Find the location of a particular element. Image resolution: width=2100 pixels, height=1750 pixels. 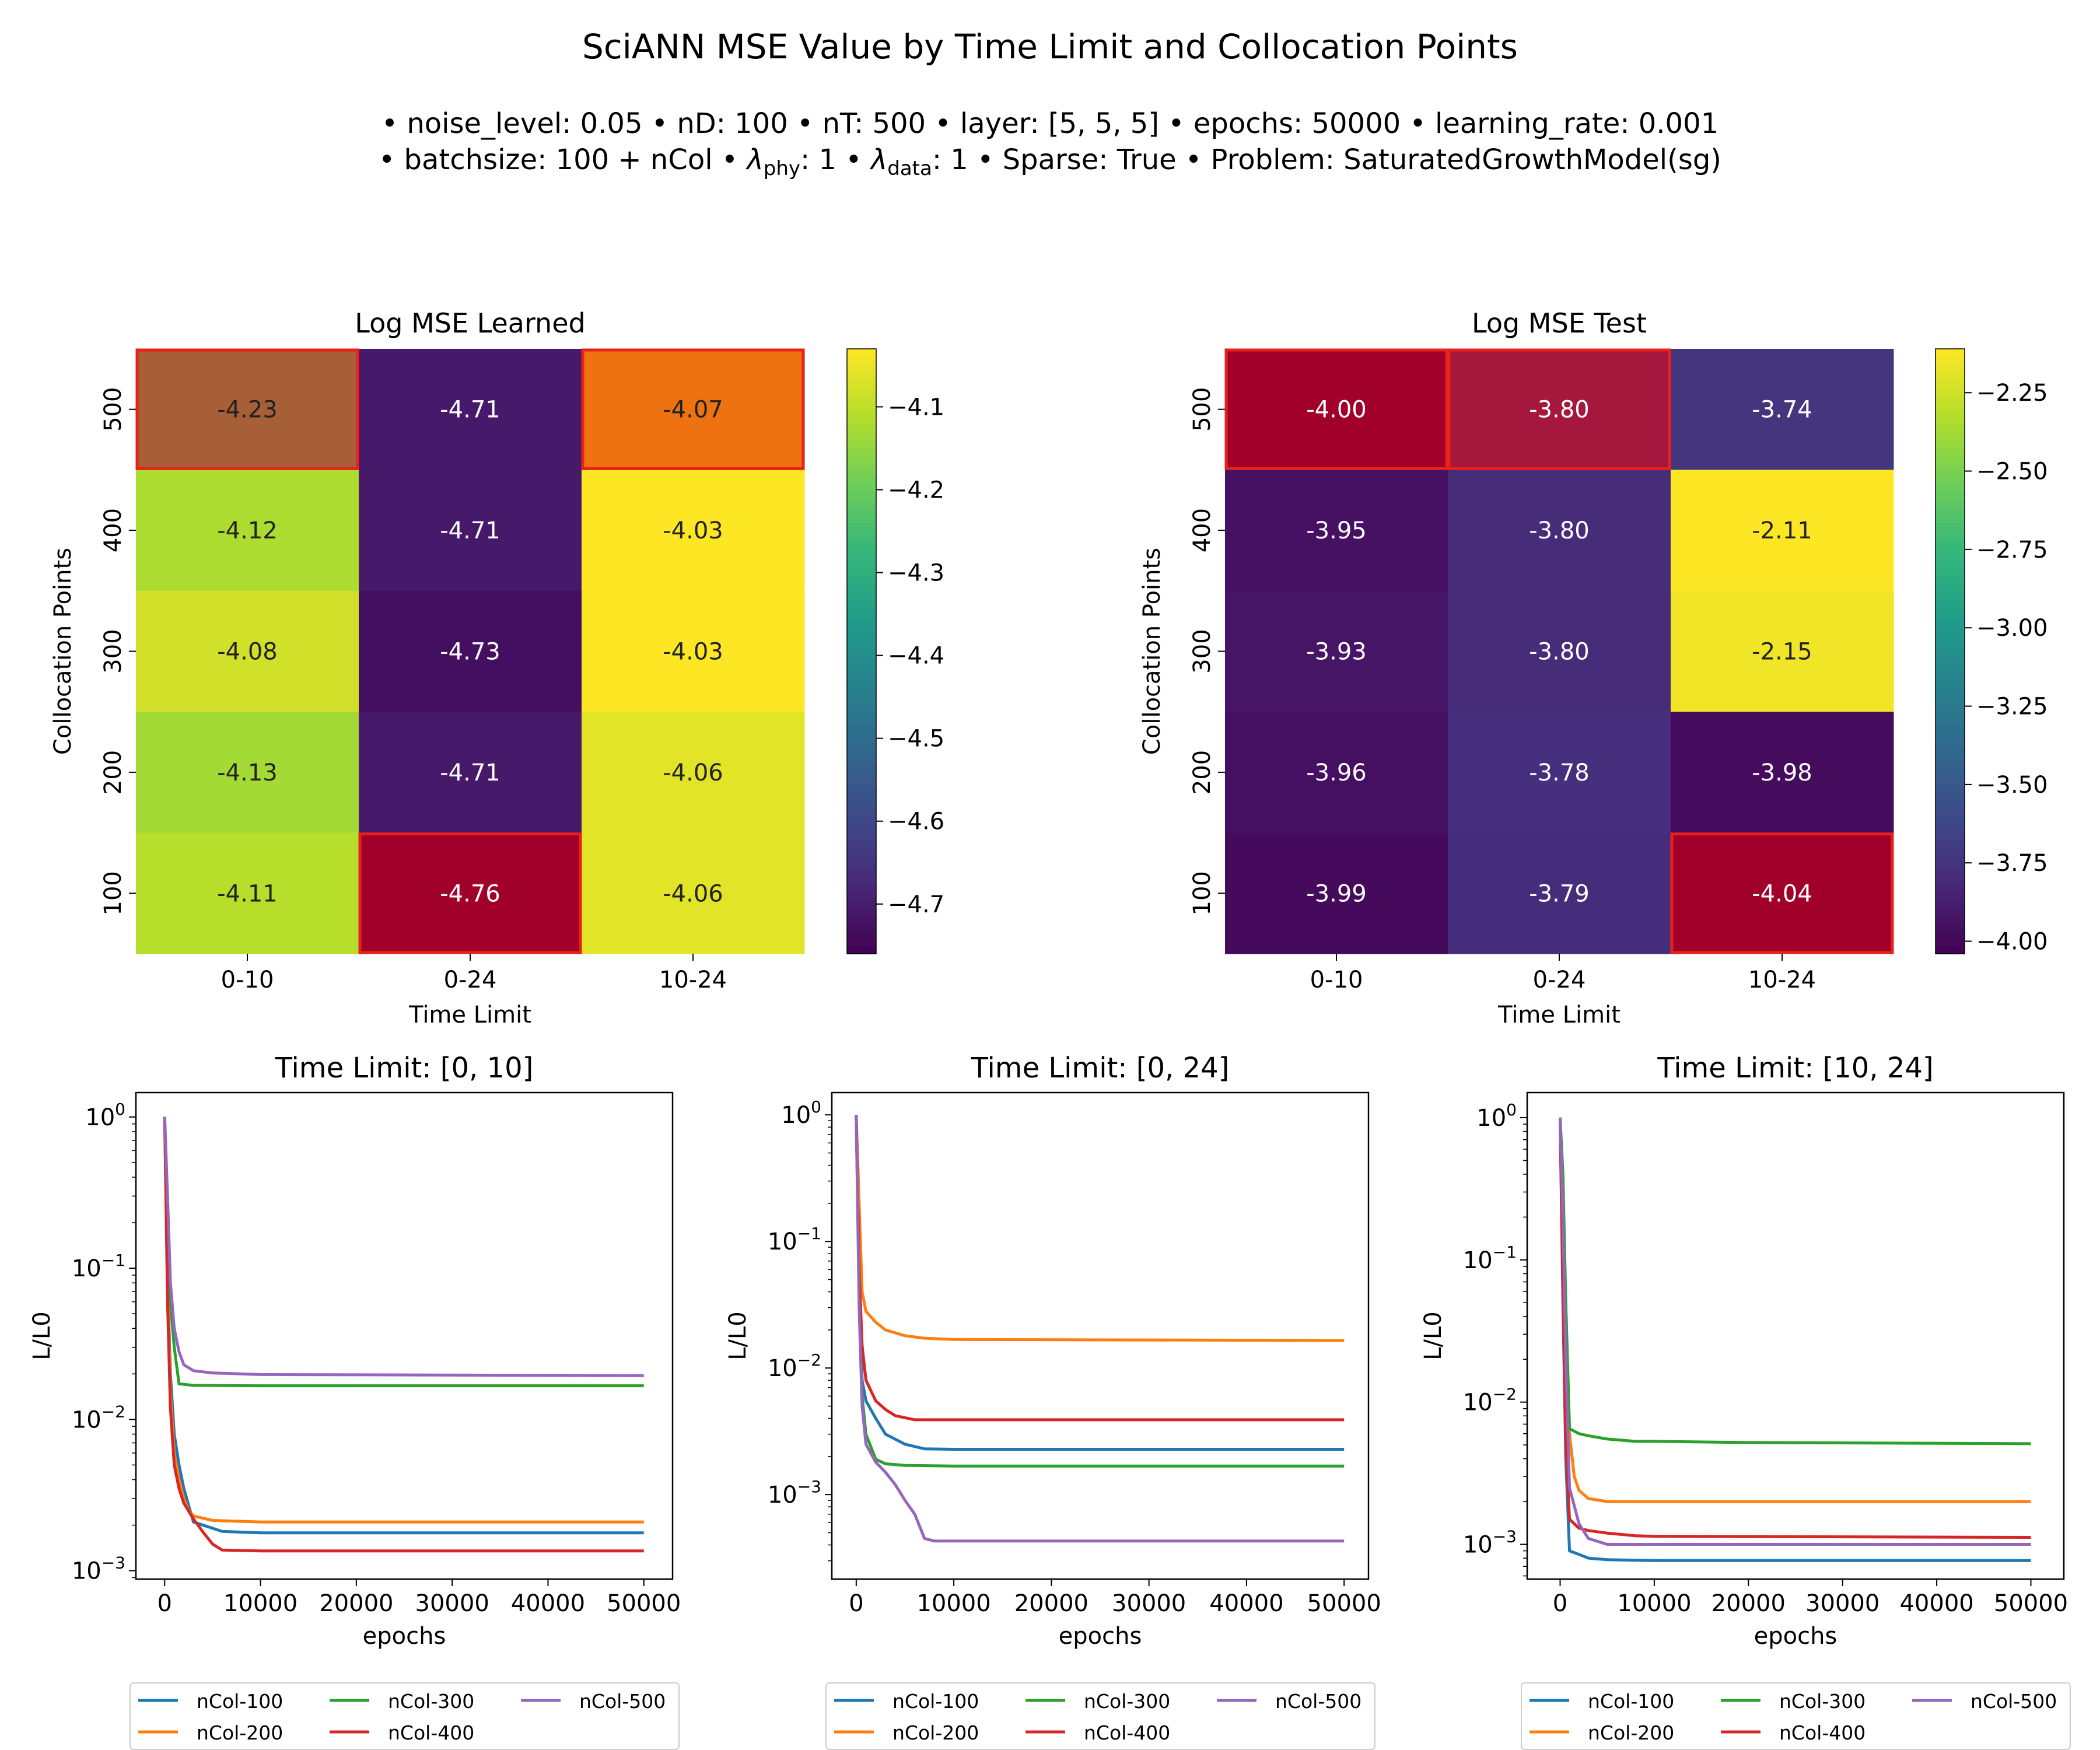

time-limit-0-24-y-tick-exponent: −3 is located at coordinates (809, 1486).